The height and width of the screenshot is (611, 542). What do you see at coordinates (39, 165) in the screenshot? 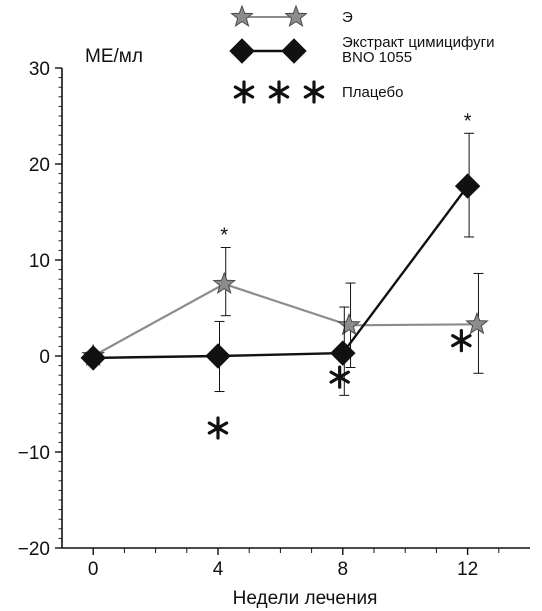
I see `y-tick-label: 20` at bounding box center [39, 165].